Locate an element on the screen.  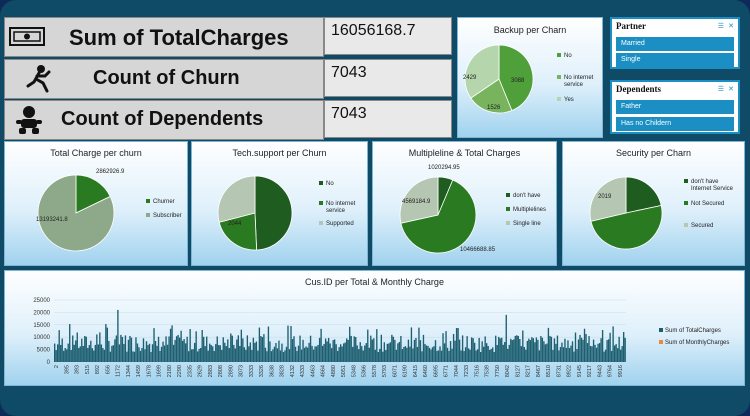
multi-select-icon: ☰ is located at coordinates (720, 89).